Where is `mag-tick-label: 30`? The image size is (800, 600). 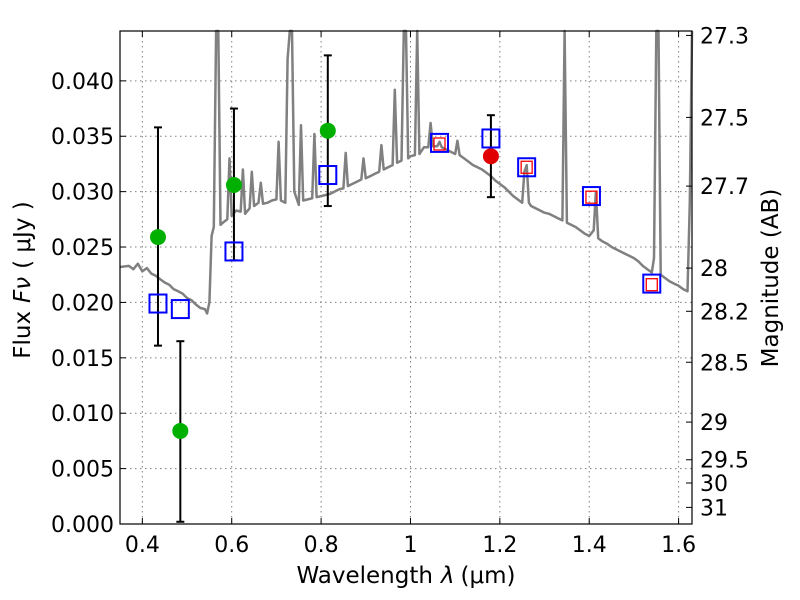 mag-tick-label: 30 is located at coordinates (714, 484).